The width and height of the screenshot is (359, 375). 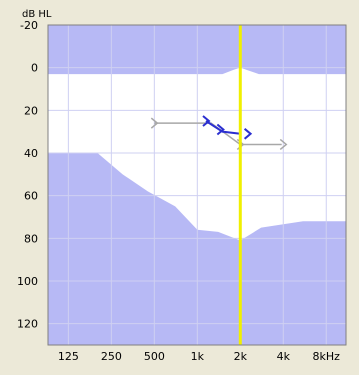 What do you see at coordinates (31, 196) in the screenshot?
I see `y-tick-label: 60` at bounding box center [31, 196].